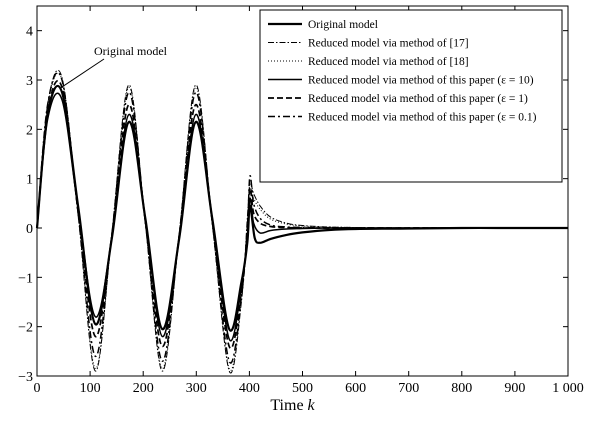 The image size is (594, 421). I want to click on annotation-text: Original model, so click(131, 51).